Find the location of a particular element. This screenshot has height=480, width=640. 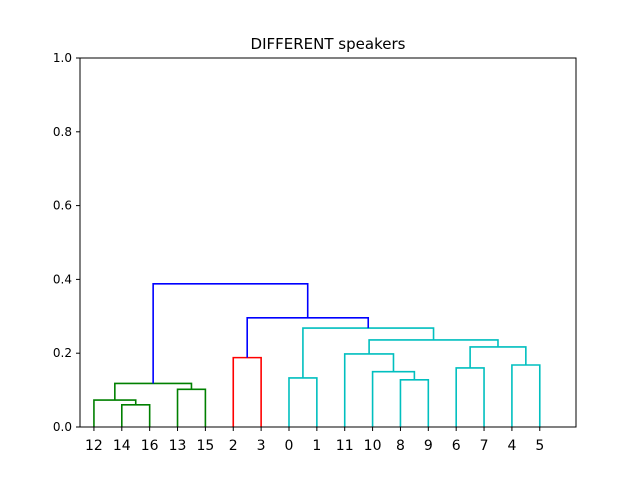

leaf-label-11: 11 is located at coordinates (345, 446).